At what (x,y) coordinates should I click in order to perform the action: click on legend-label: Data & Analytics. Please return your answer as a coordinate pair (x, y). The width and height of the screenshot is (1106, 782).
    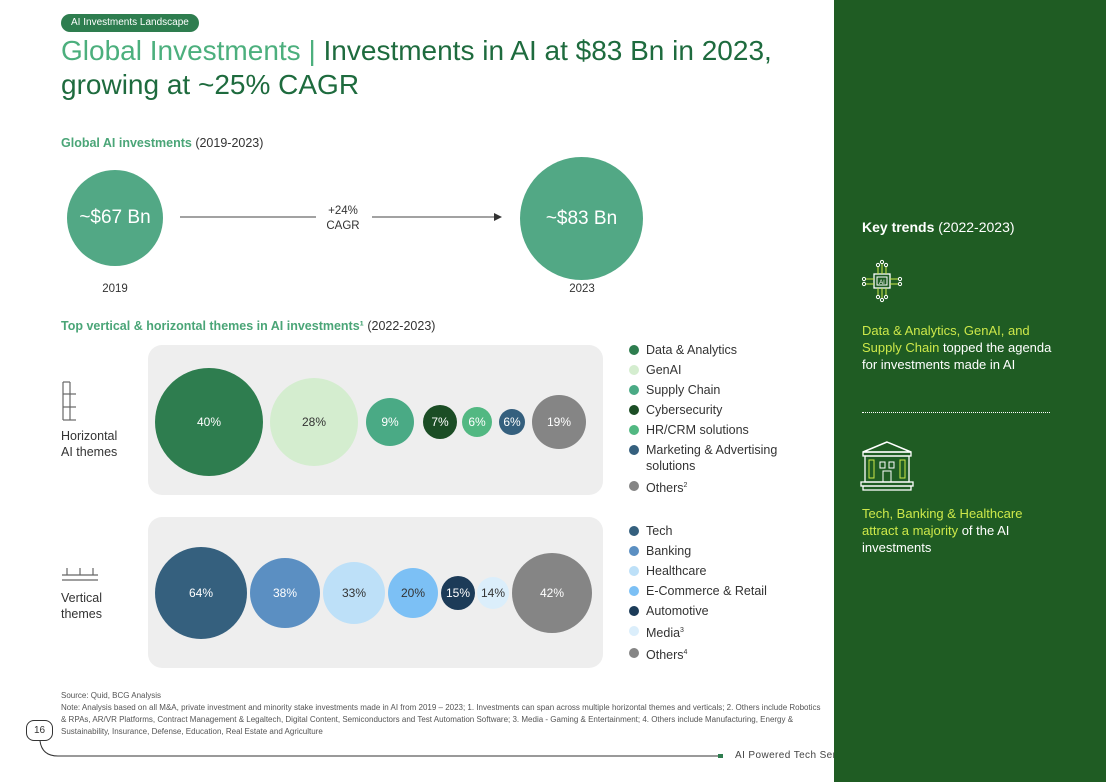
    Looking at the image, I should click on (692, 350).